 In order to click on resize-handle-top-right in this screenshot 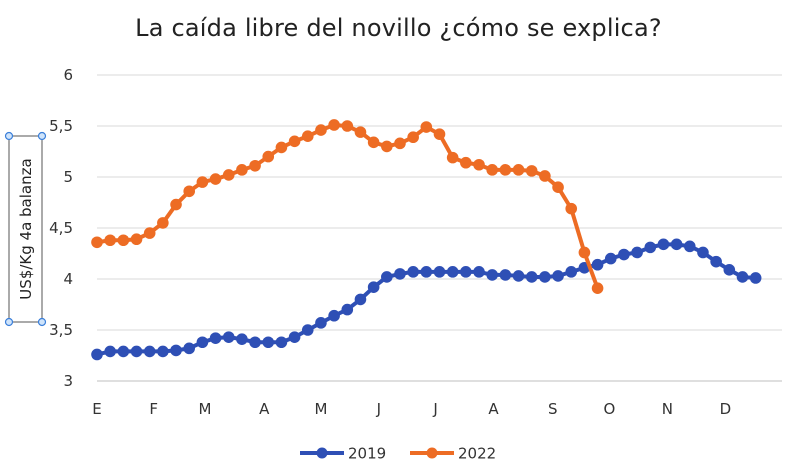, I will do `click(42, 136)`.